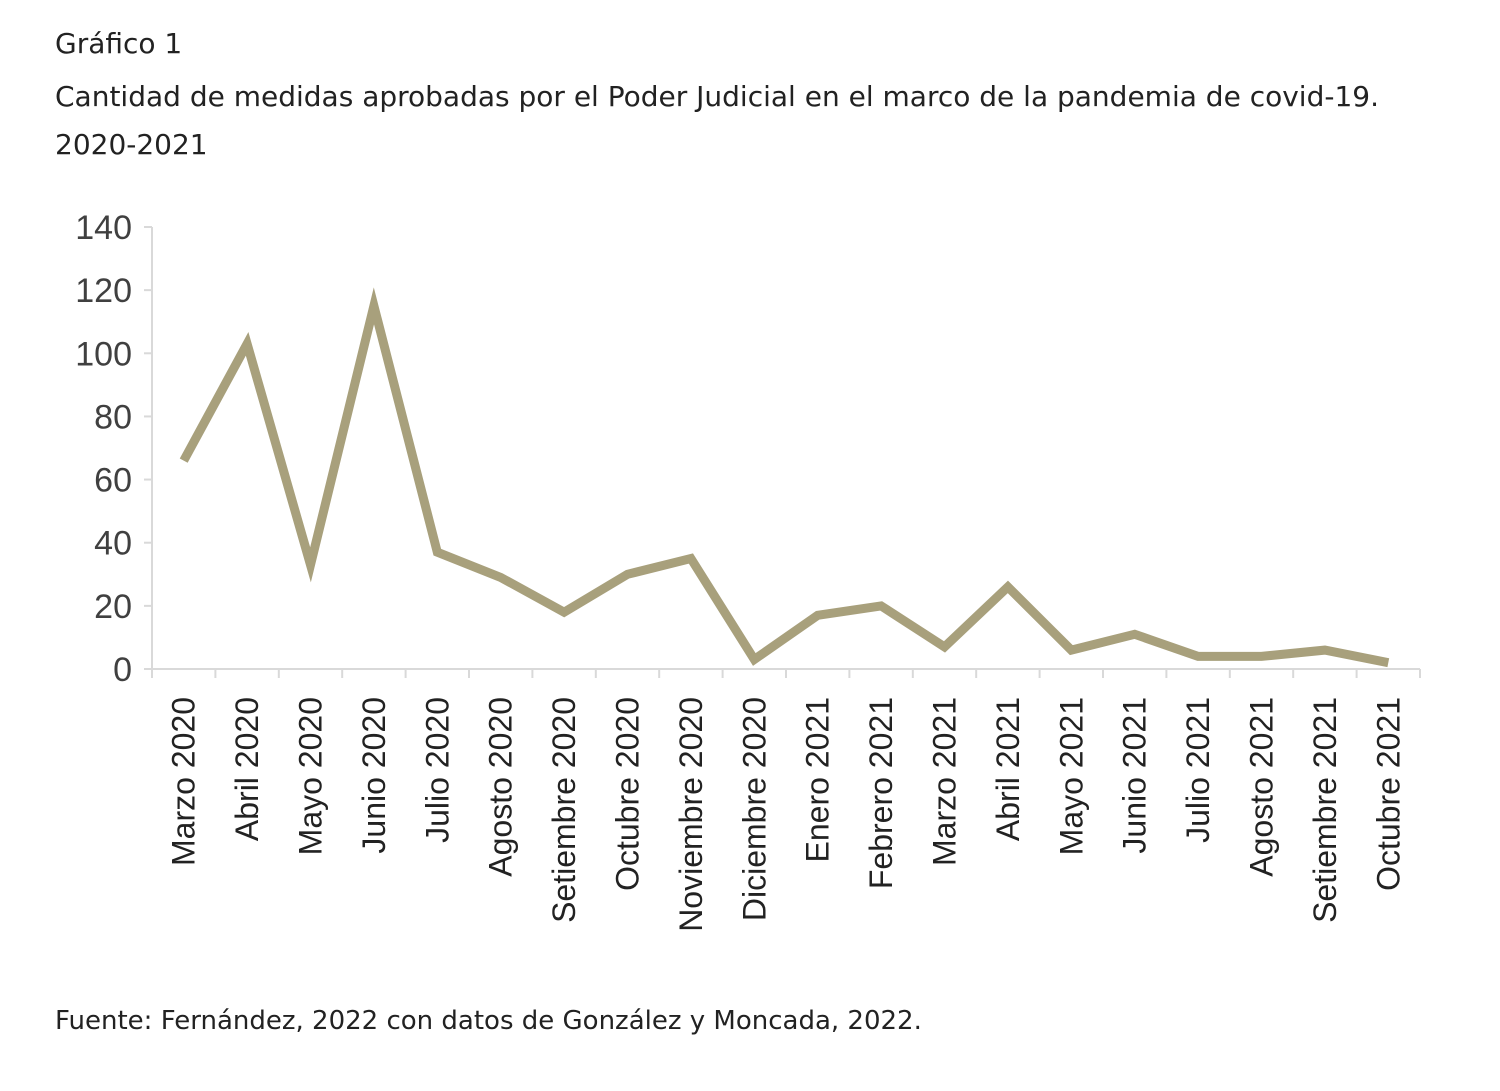 The image size is (1500, 1091). Describe the element at coordinates (247, 769) in the screenshot. I see `x-tick-label: Abril 2020` at that location.